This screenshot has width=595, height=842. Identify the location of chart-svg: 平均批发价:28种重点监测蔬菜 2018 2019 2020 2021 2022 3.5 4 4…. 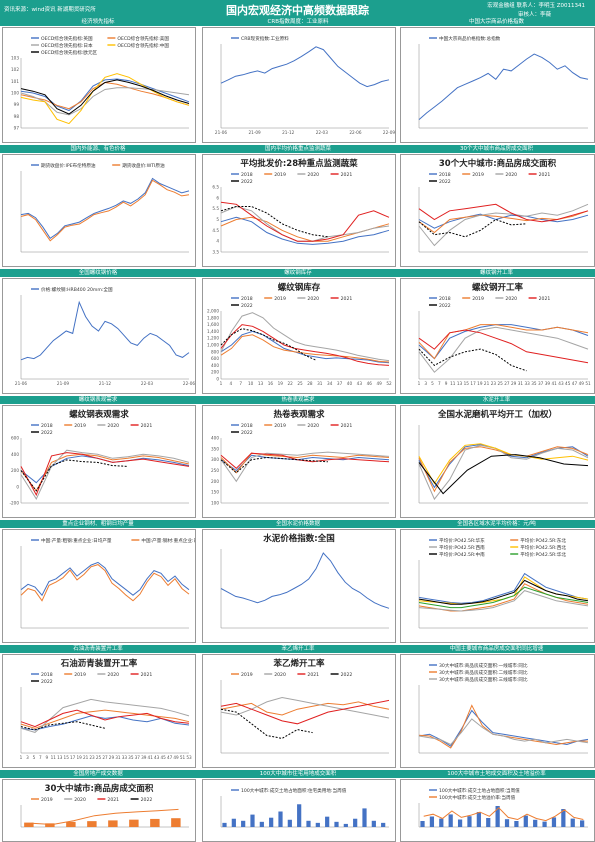
(301, 206).